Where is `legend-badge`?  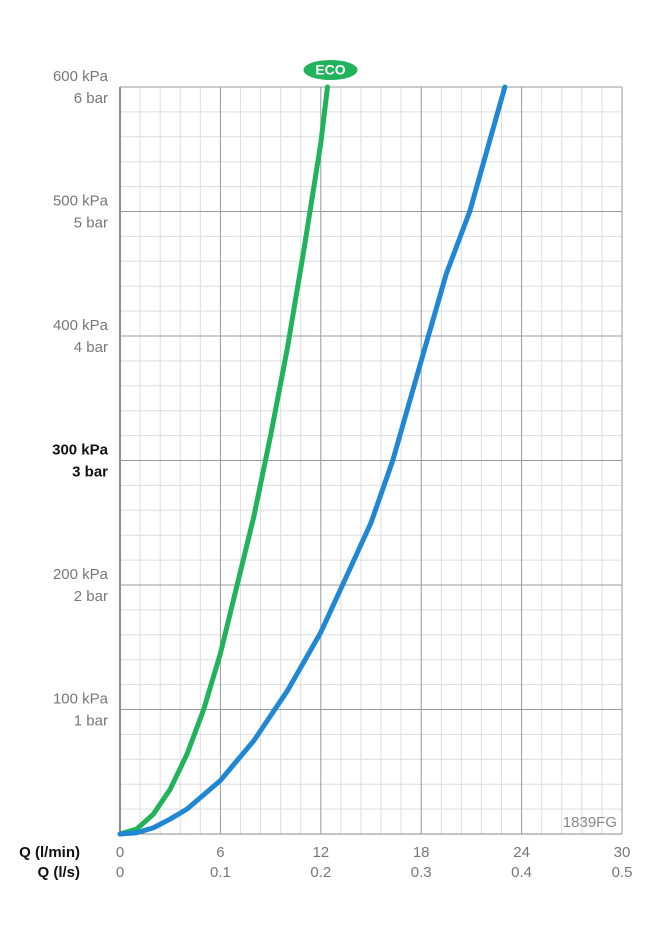
legend-badge is located at coordinates (330, 70).